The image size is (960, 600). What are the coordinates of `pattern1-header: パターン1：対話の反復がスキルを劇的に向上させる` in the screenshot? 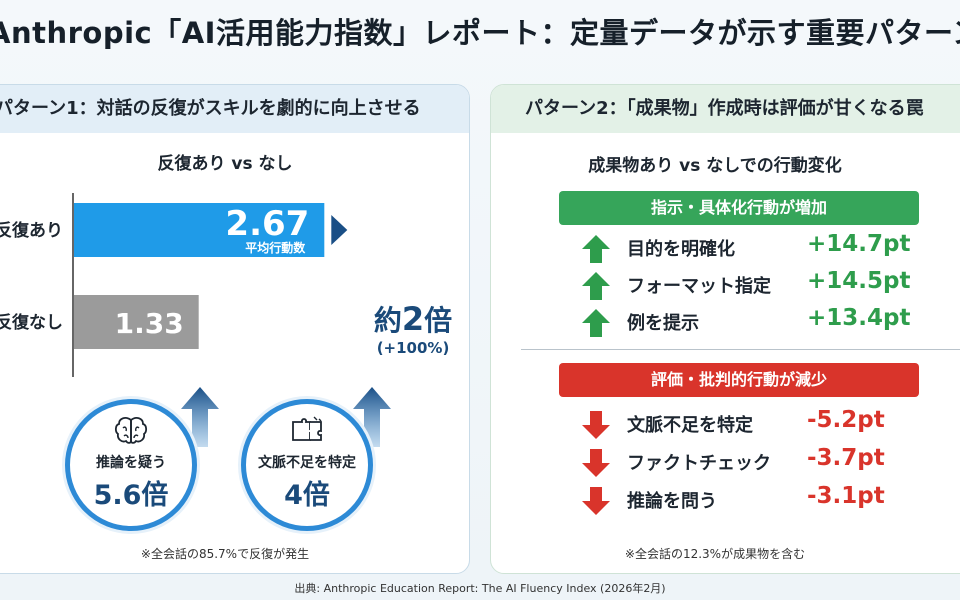 It's located at (234, 109).